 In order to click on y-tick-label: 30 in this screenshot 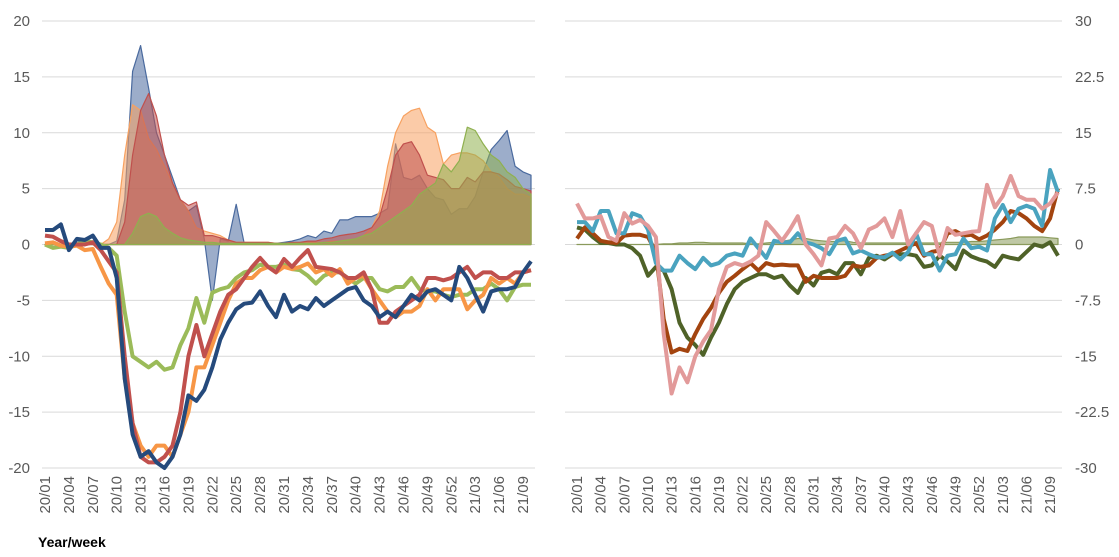, I will do `click(1083, 21)`.